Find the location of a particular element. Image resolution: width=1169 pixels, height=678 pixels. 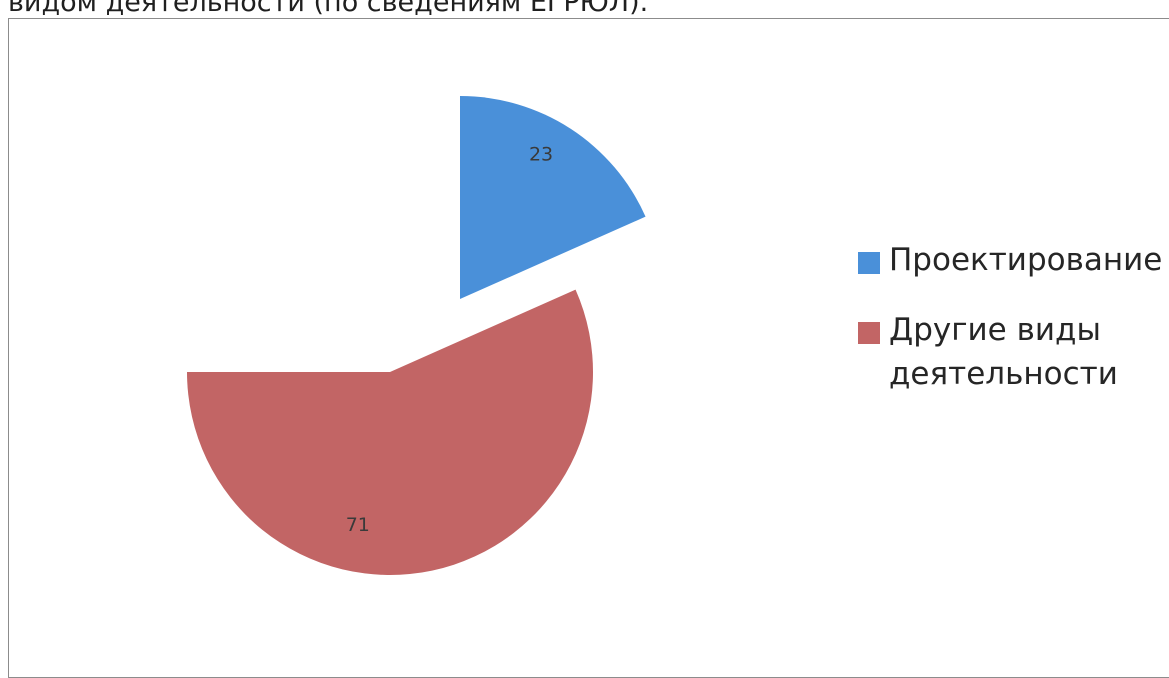

page-heading-fragment: видом деятельности (по сведениям ЕГРЮЛ). is located at coordinates (328, 9).